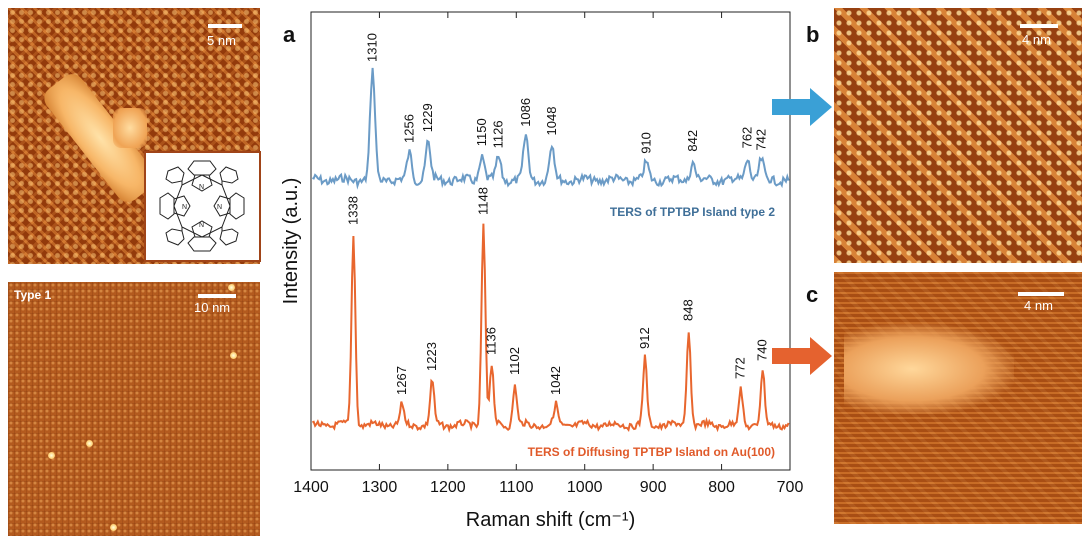  I want to click on molecule-structure-inset: N N N N, so click(202, 206).